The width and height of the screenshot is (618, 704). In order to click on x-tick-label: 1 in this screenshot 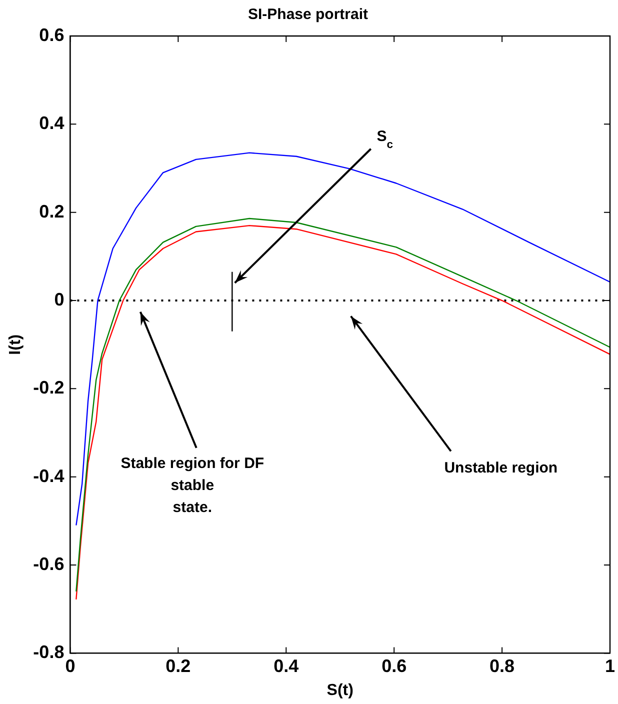, I will do `click(609, 666)`.